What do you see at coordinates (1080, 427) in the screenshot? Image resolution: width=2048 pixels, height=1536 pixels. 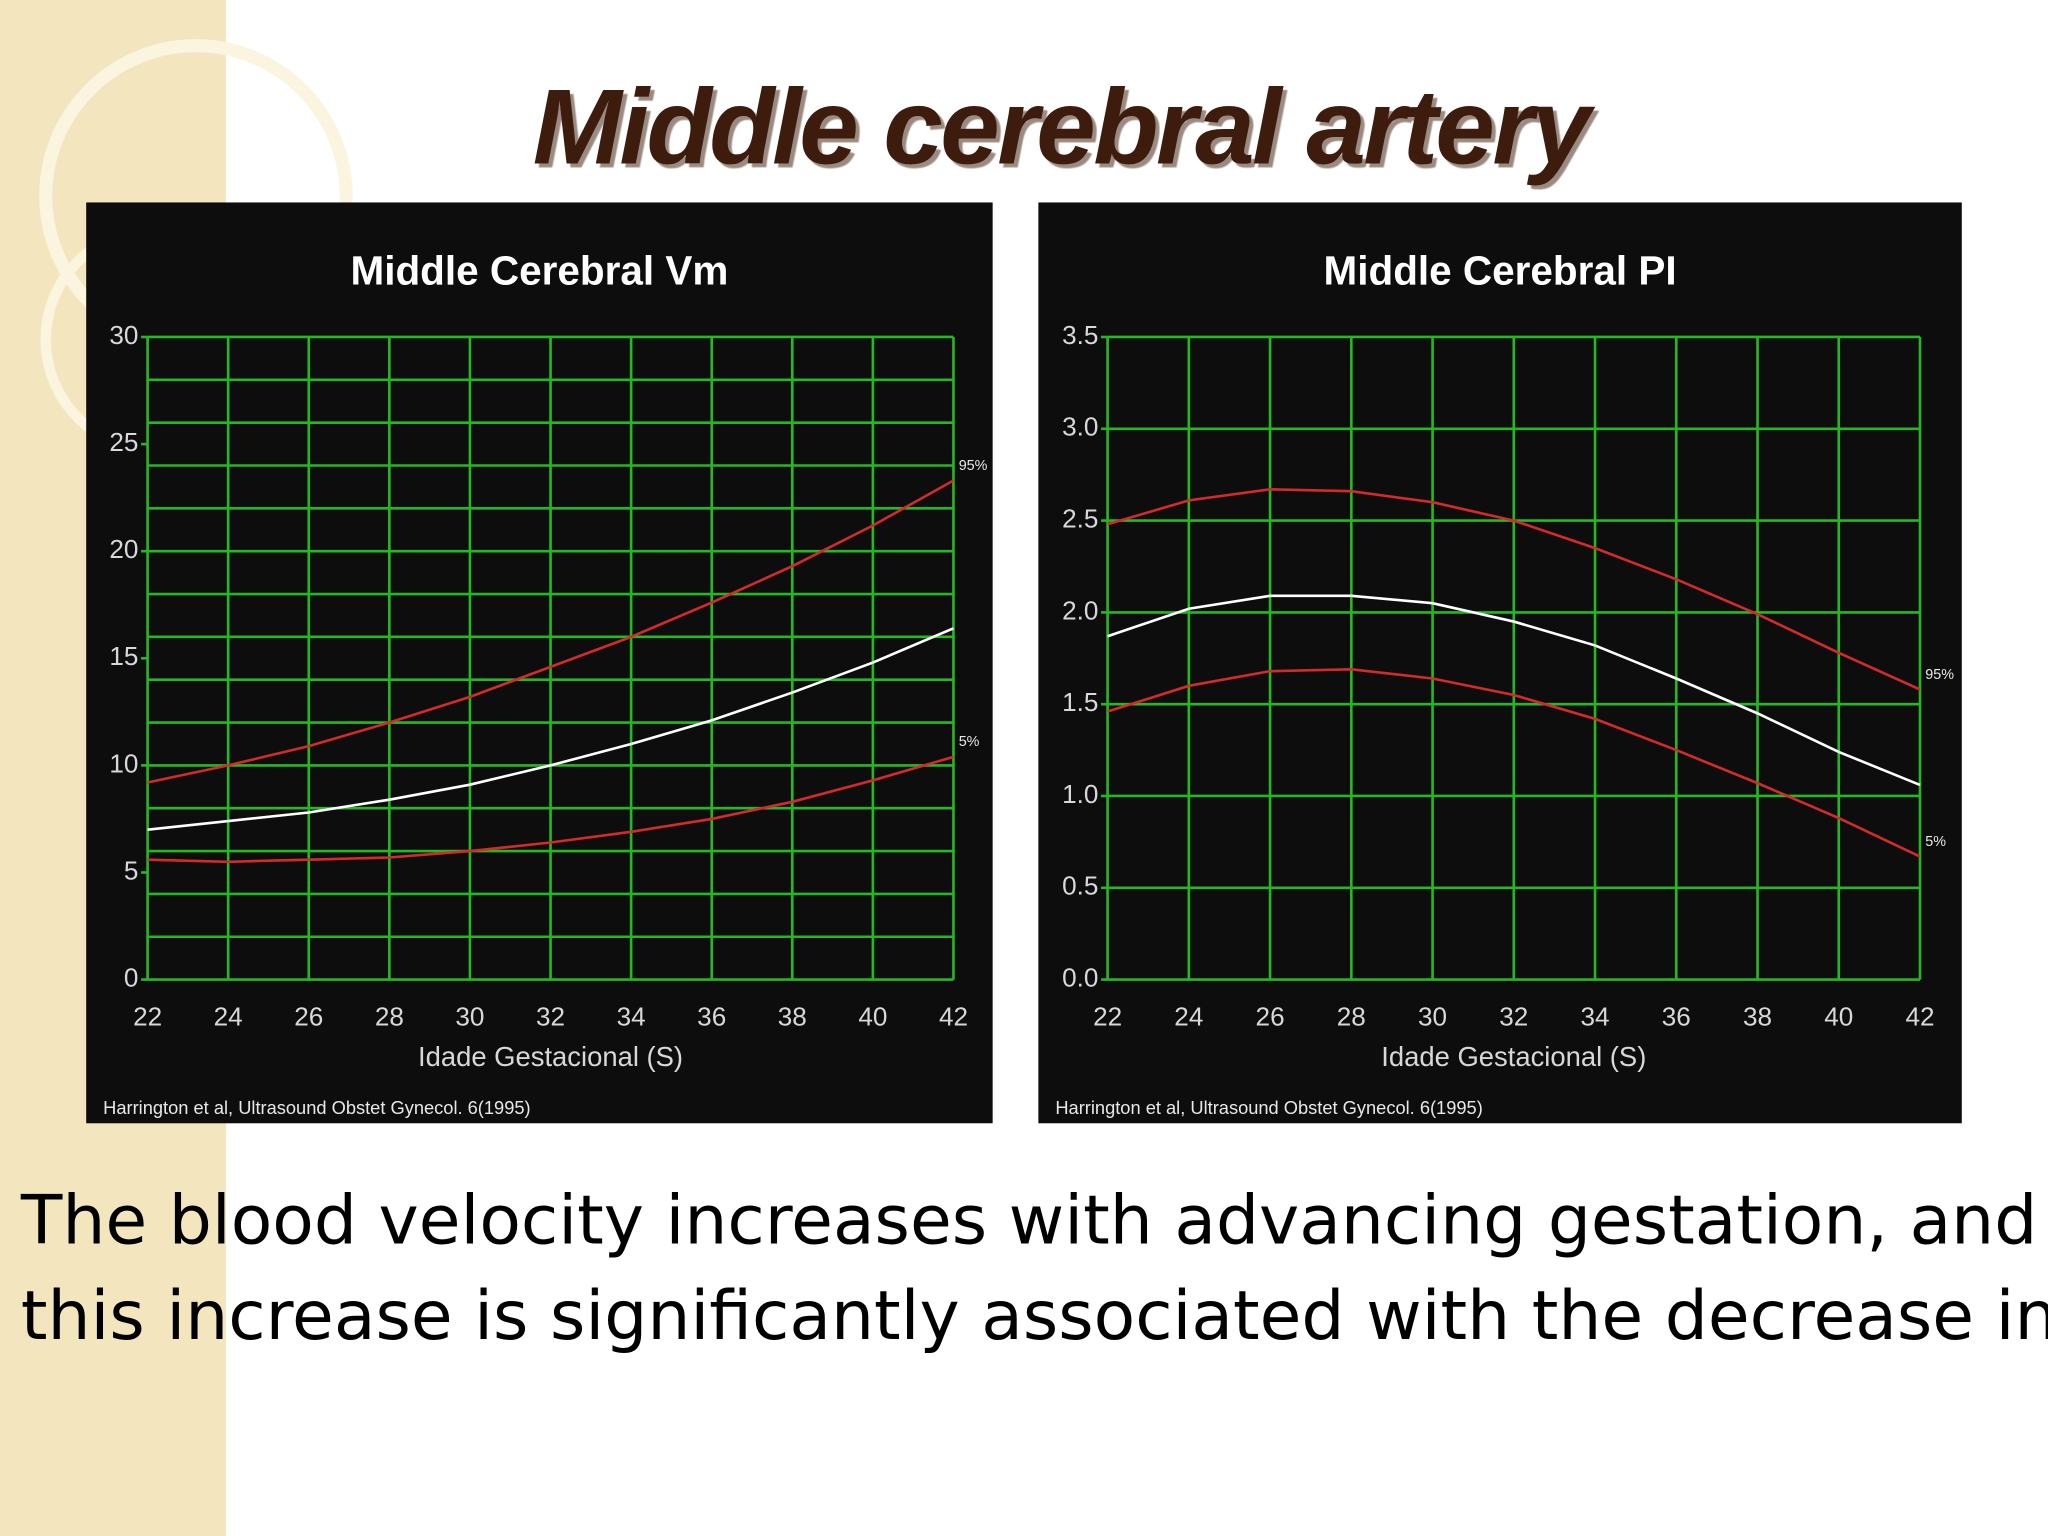 I see `y-tick-label: 3.0` at bounding box center [1080, 427].